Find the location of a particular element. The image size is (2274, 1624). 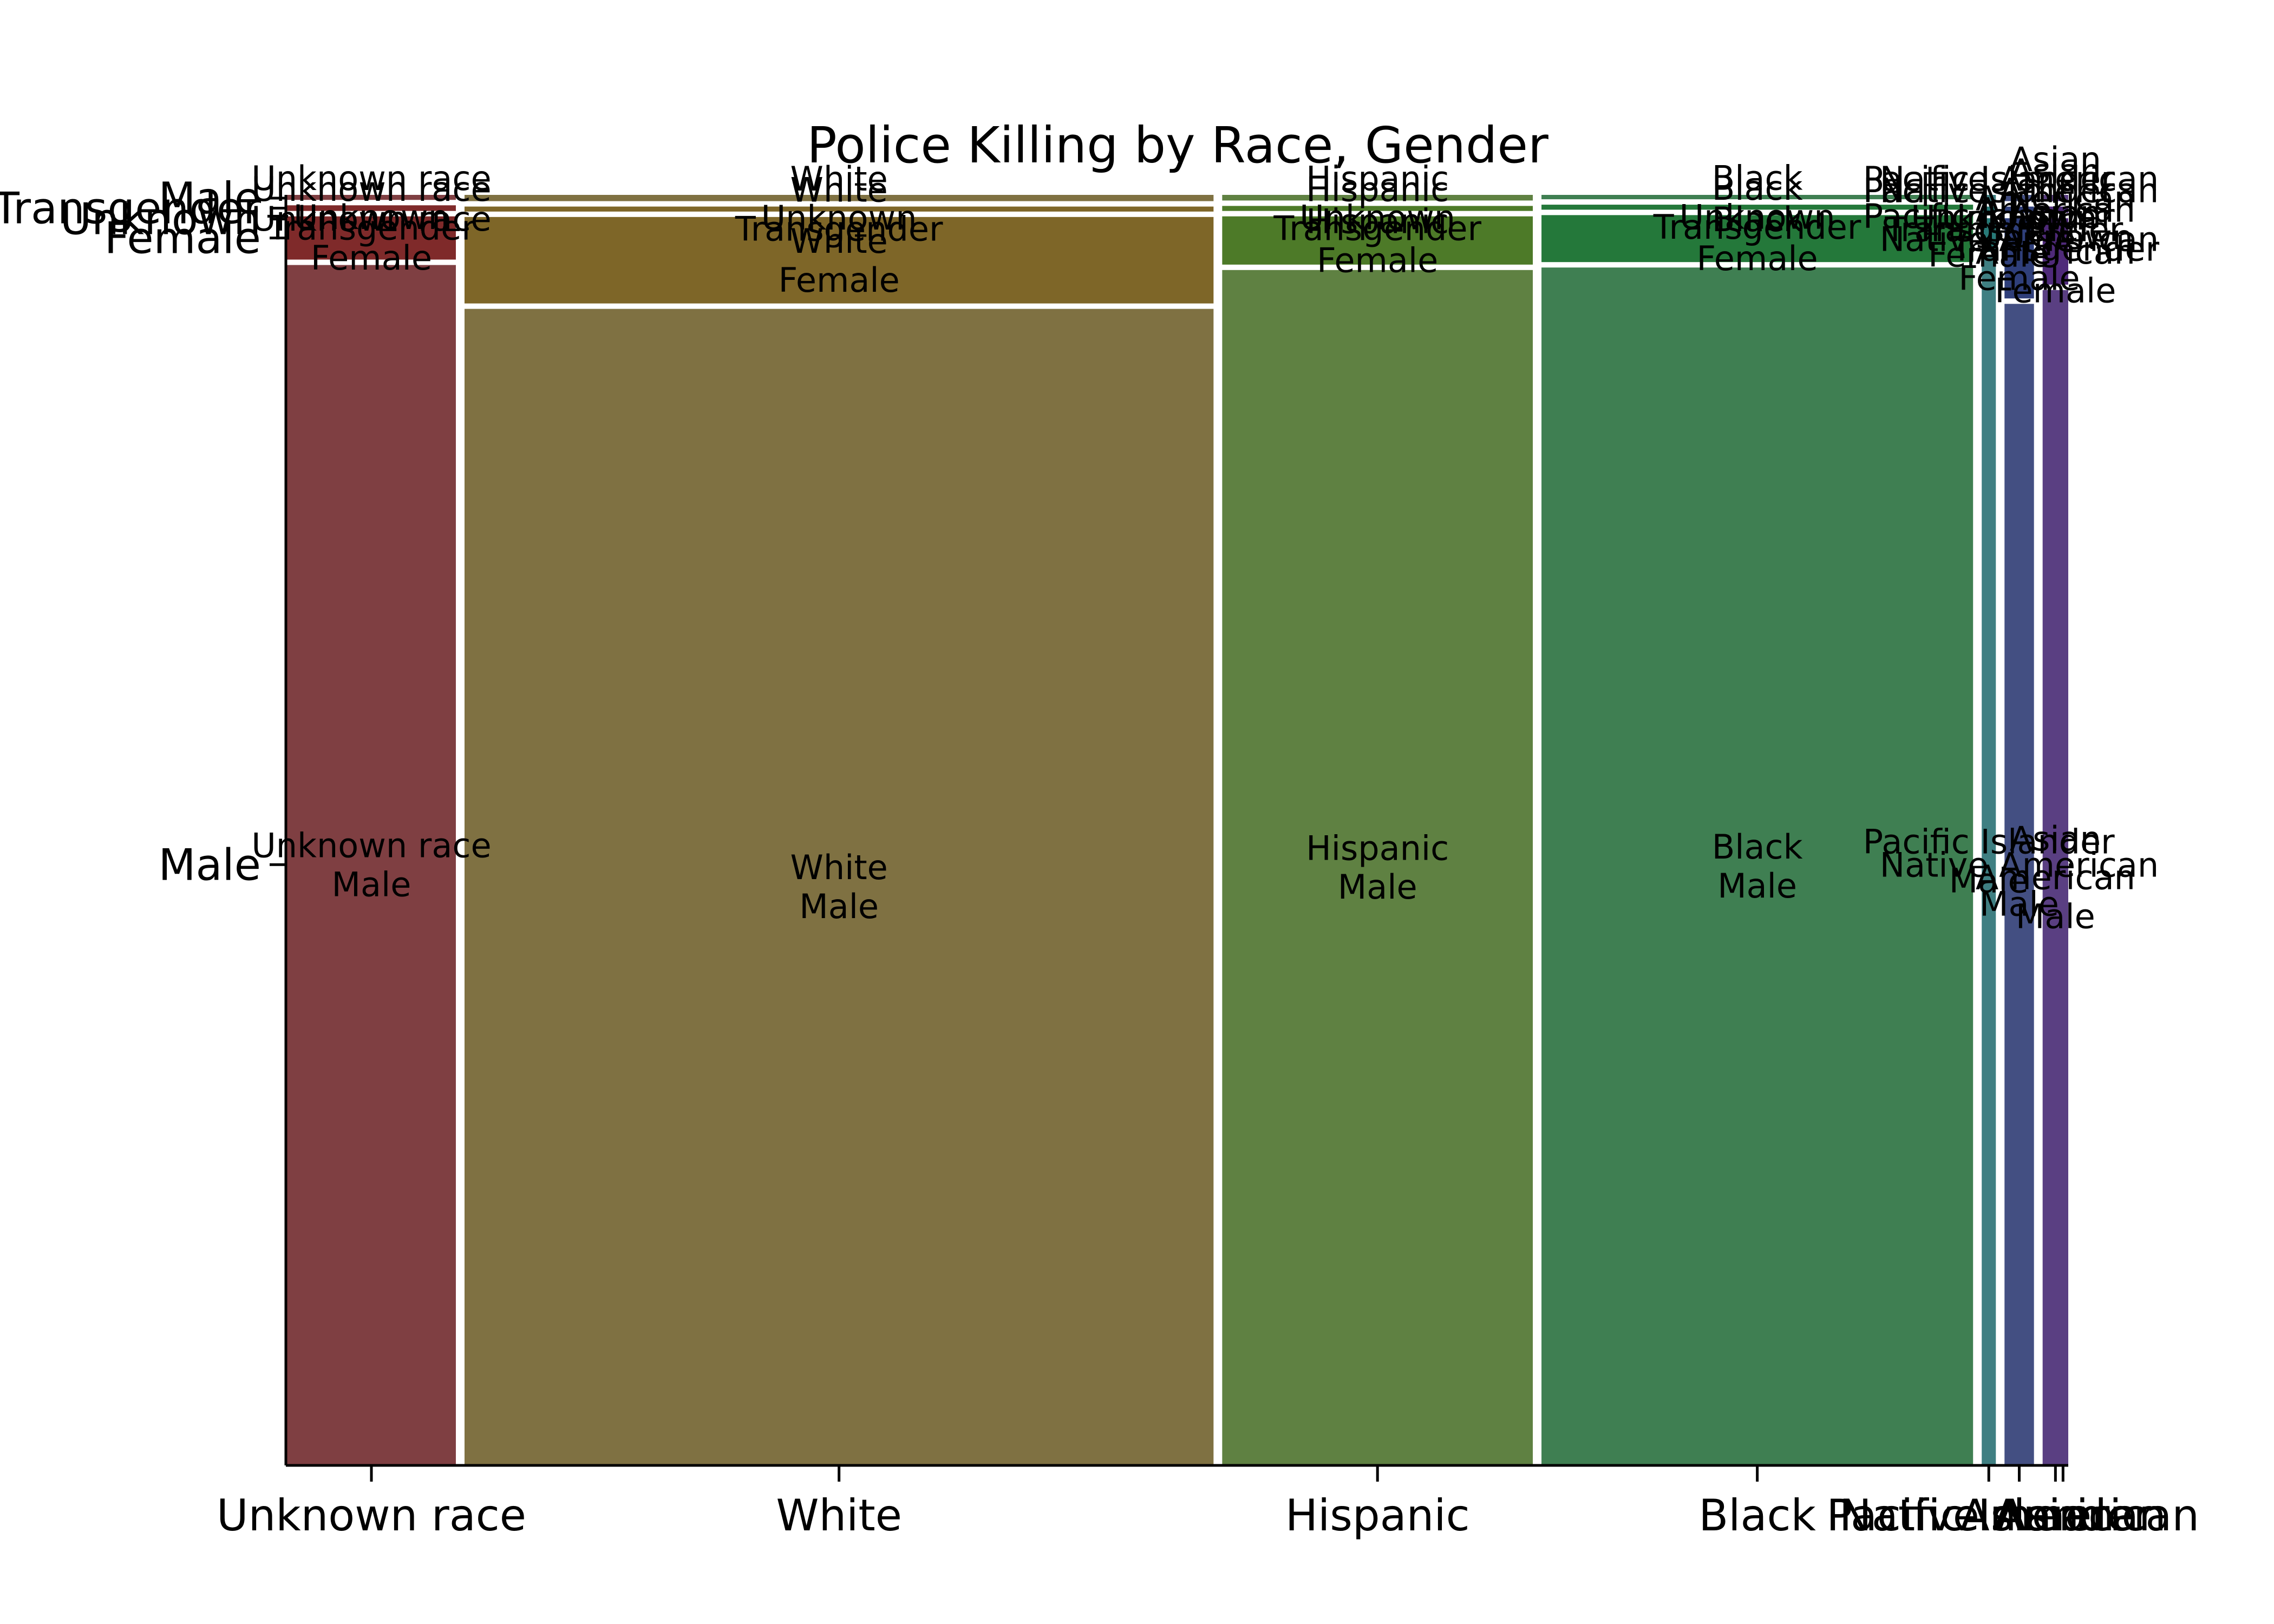

tile-hispanic-transgender is located at coordinates (1378, 209).